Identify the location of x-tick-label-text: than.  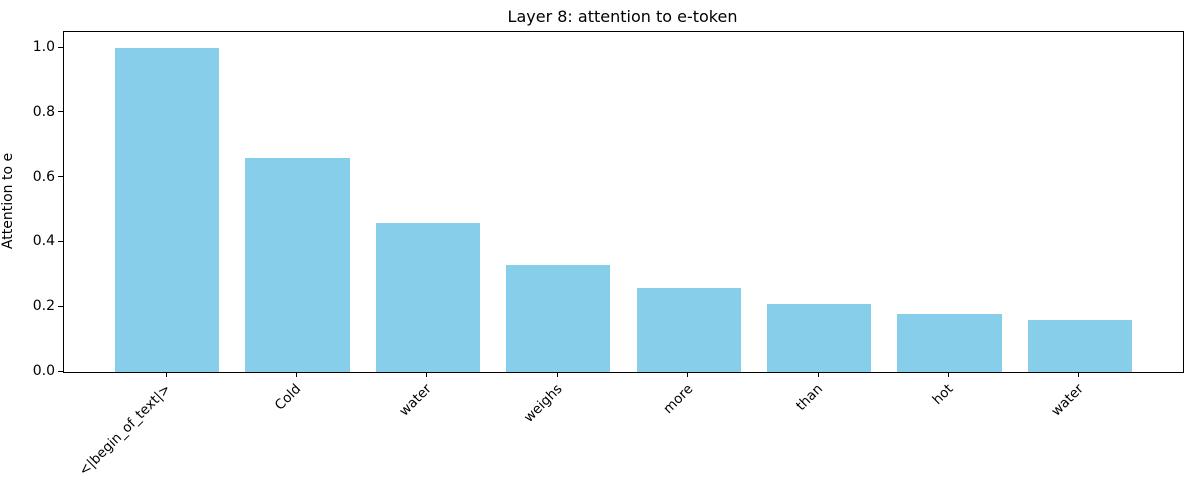
(810, 398).